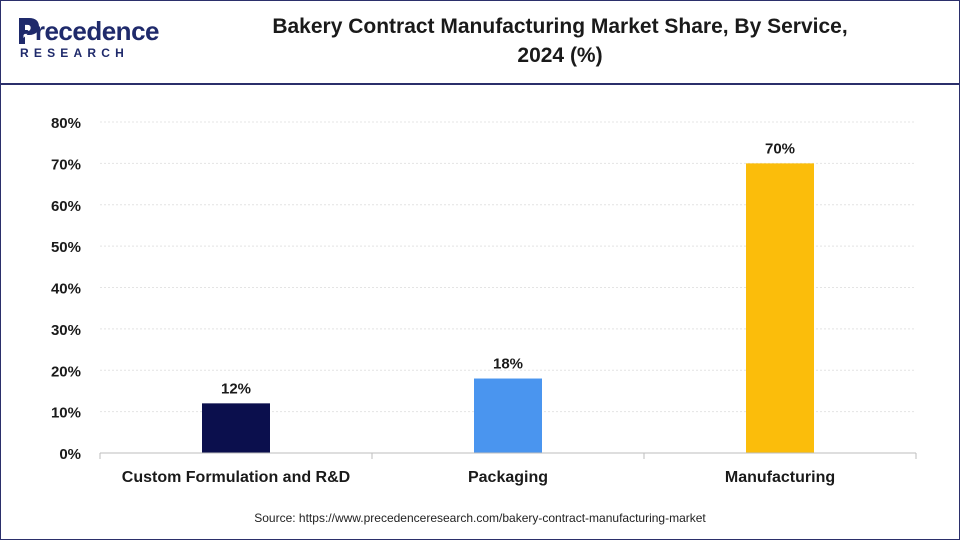 The width and height of the screenshot is (960, 540). Describe the element at coordinates (66, 413) in the screenshot. I see `y-tick-label: 10%` at that location.